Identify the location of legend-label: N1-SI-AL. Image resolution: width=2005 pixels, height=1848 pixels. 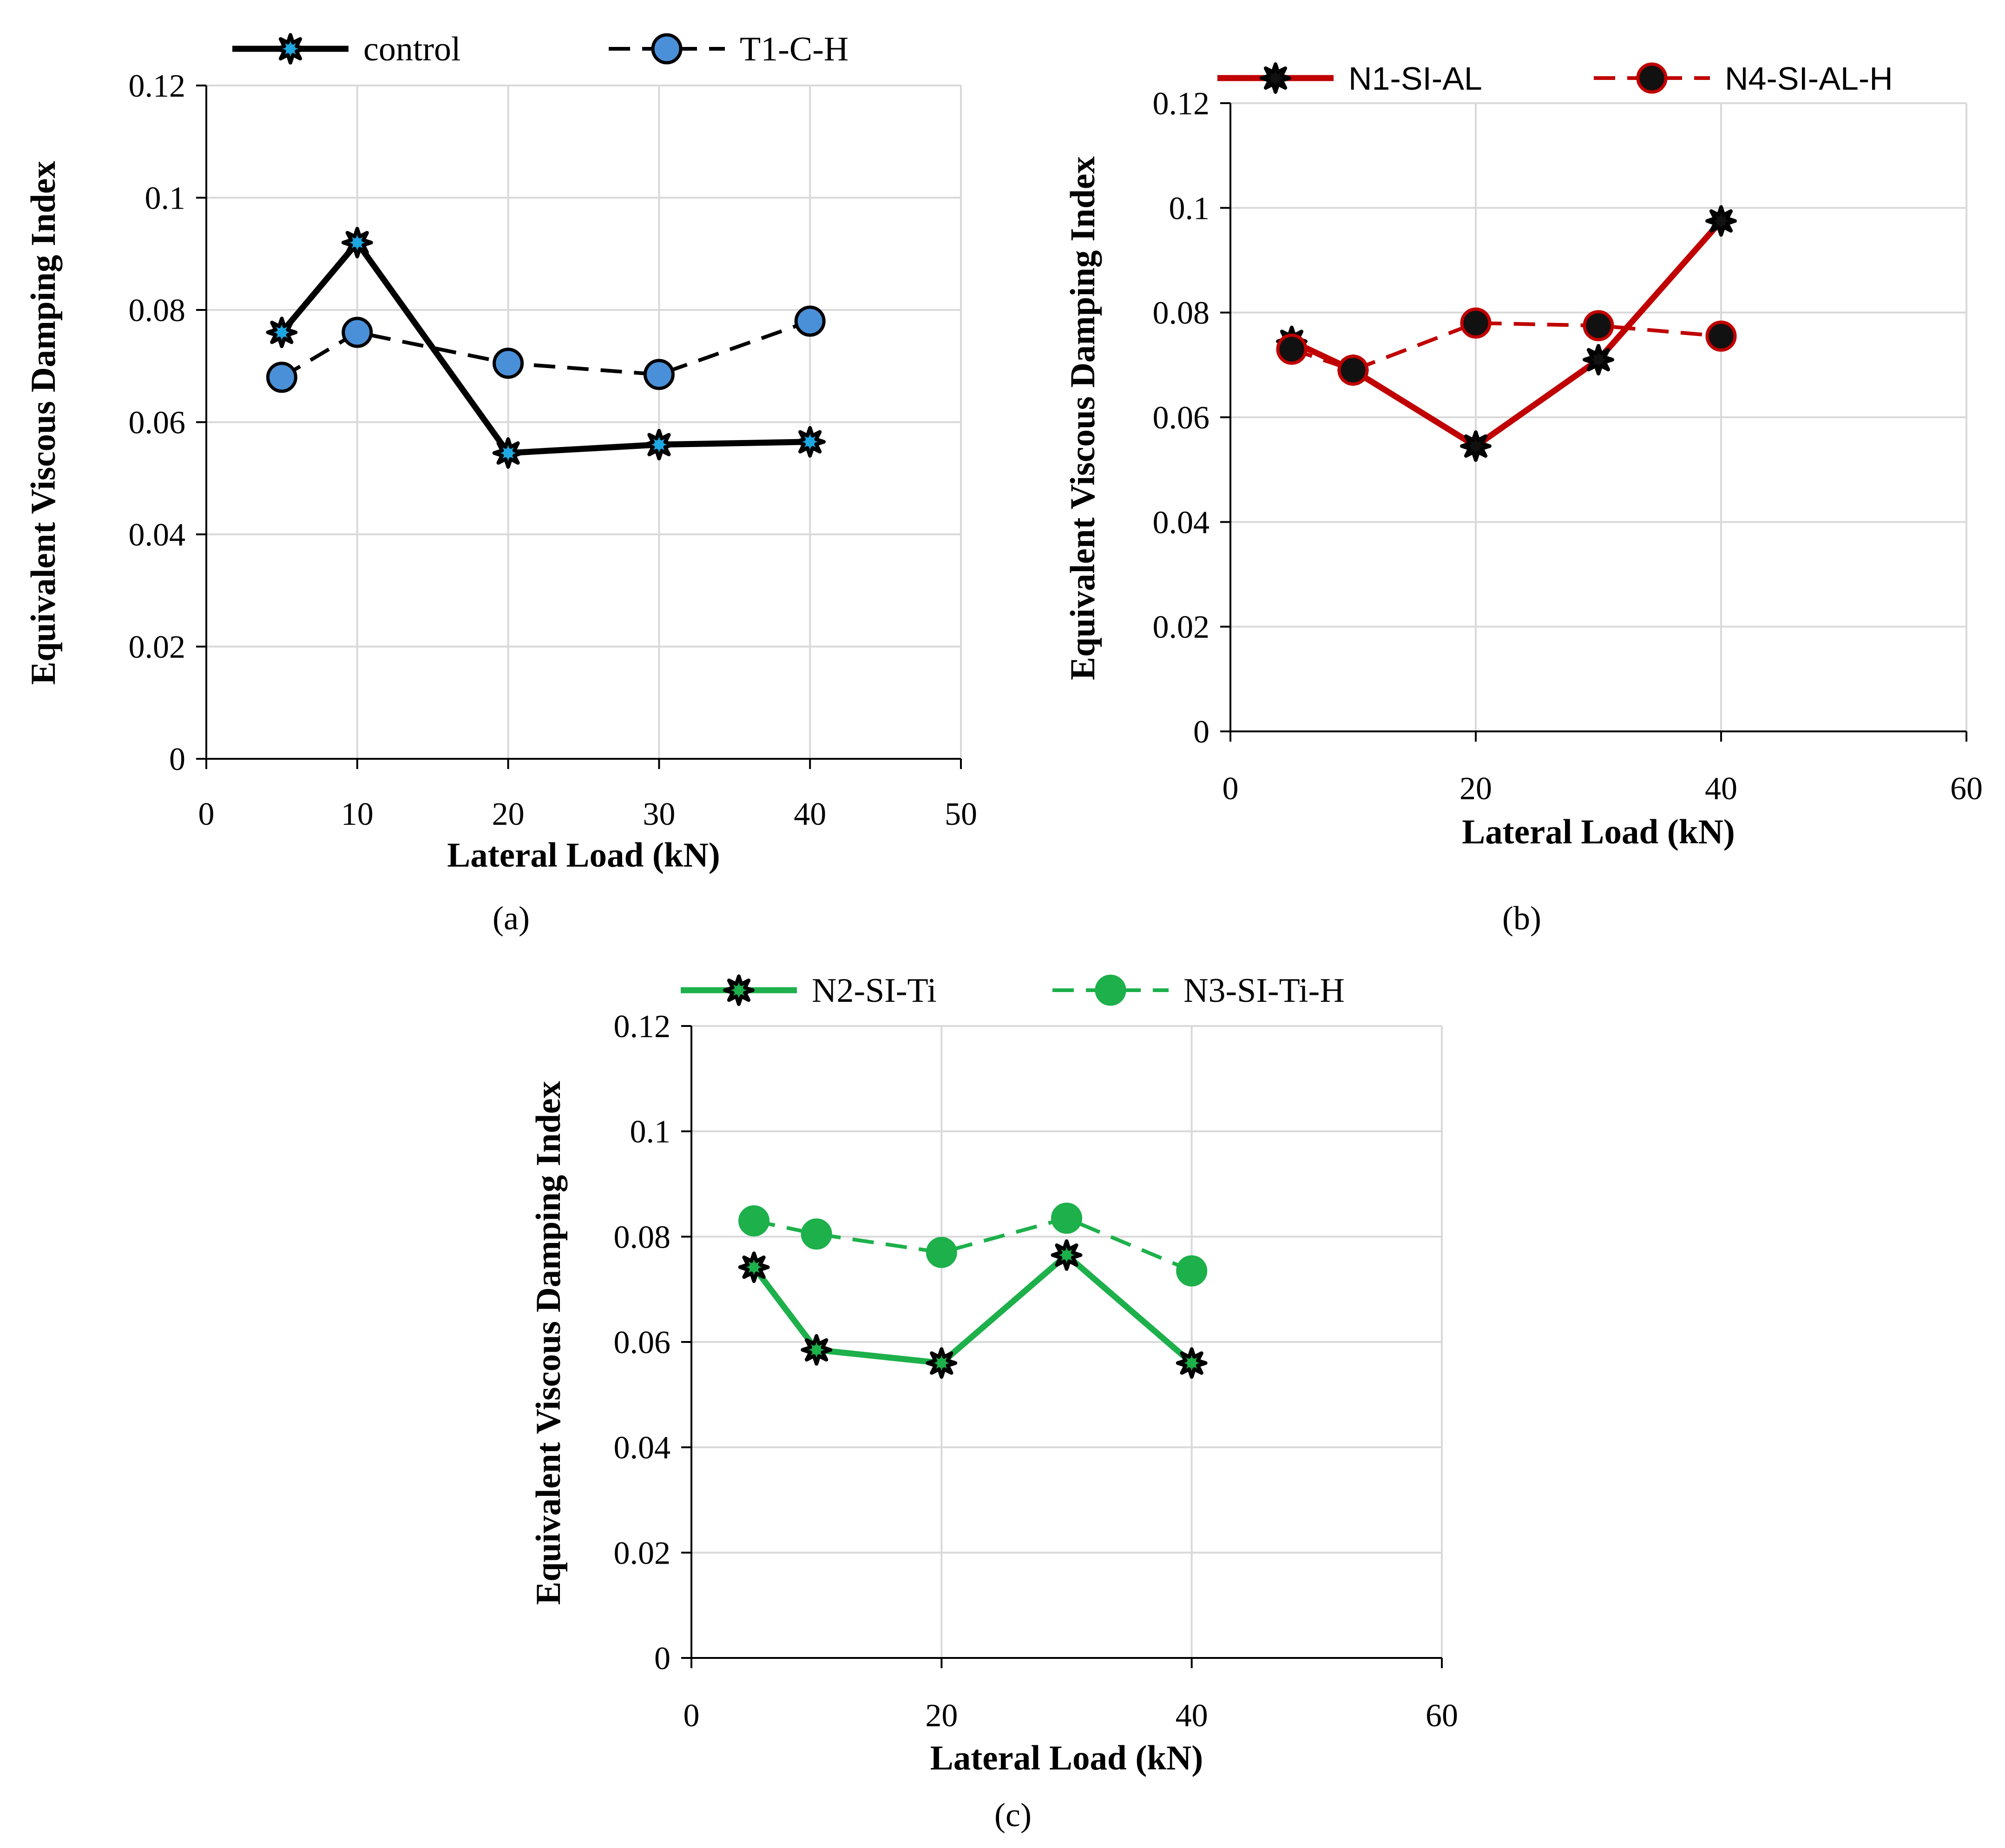
(1415, 78).